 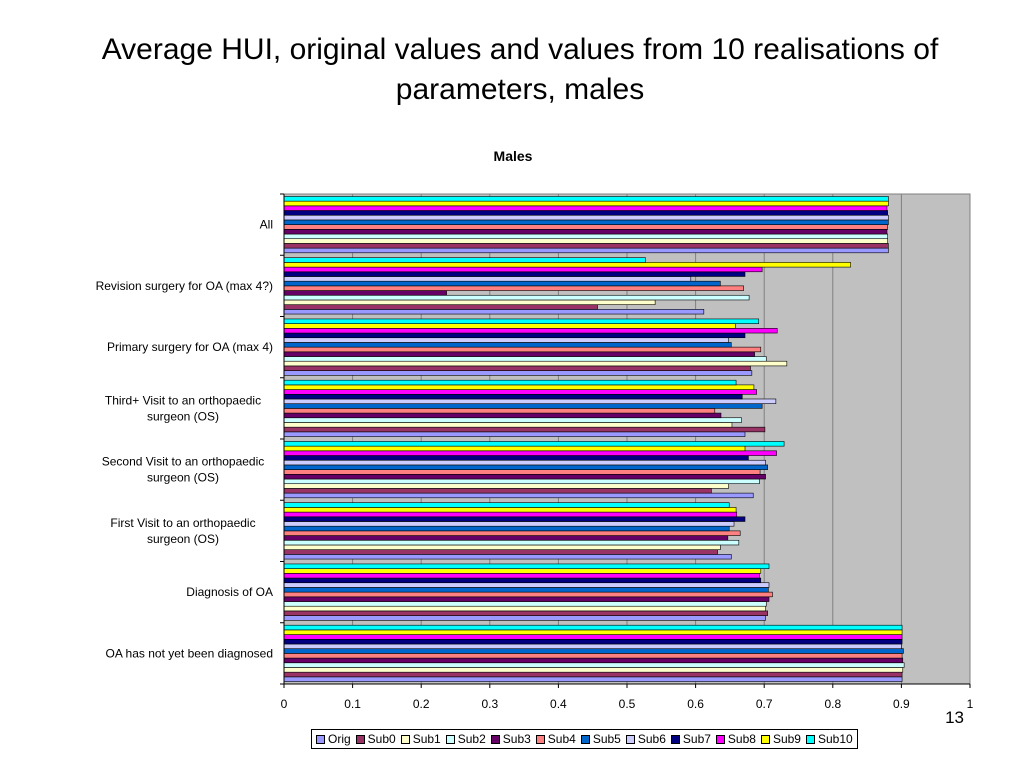 What do you see at coordinates (970, 704) in the screenshot?
I see `x-tick-label: 1` at bounding box center [970, 704].